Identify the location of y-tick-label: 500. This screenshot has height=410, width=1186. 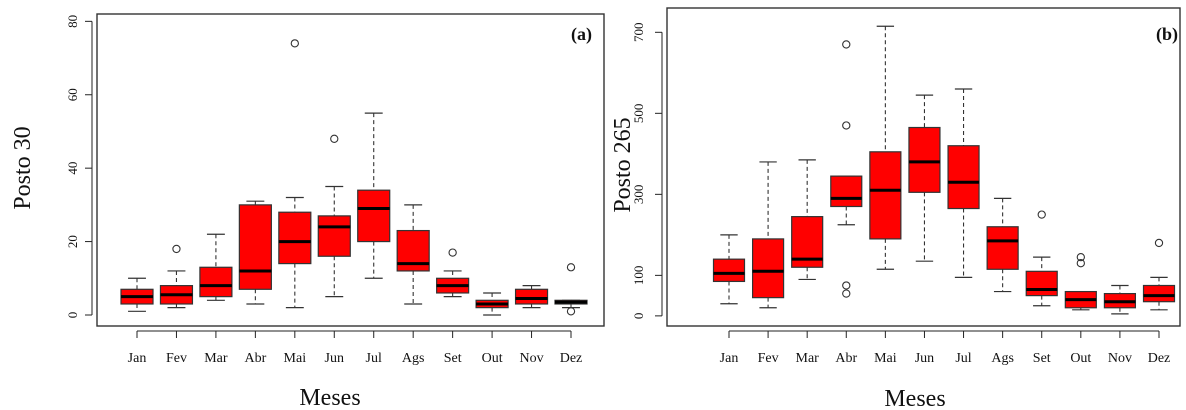
(638, 114).